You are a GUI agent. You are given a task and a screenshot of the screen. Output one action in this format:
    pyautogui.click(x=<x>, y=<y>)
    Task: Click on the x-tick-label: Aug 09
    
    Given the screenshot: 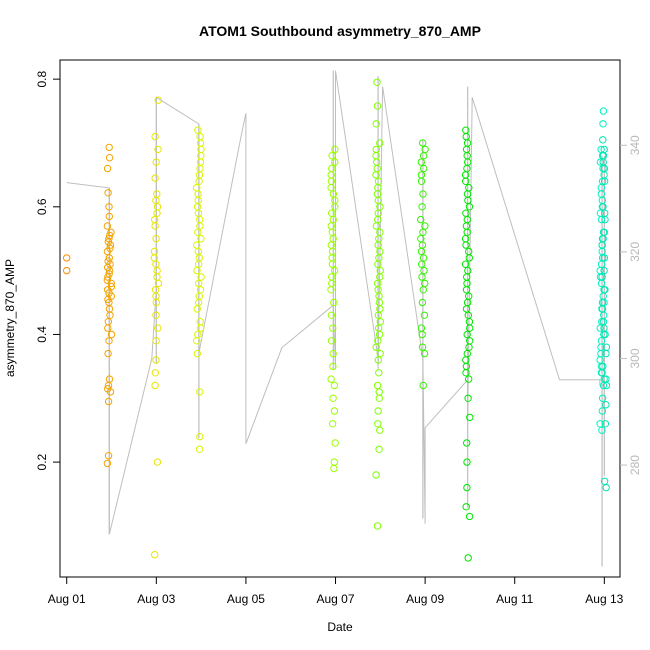 What is the action you would take?
    pyautogui.click(x=425, y=599)
    